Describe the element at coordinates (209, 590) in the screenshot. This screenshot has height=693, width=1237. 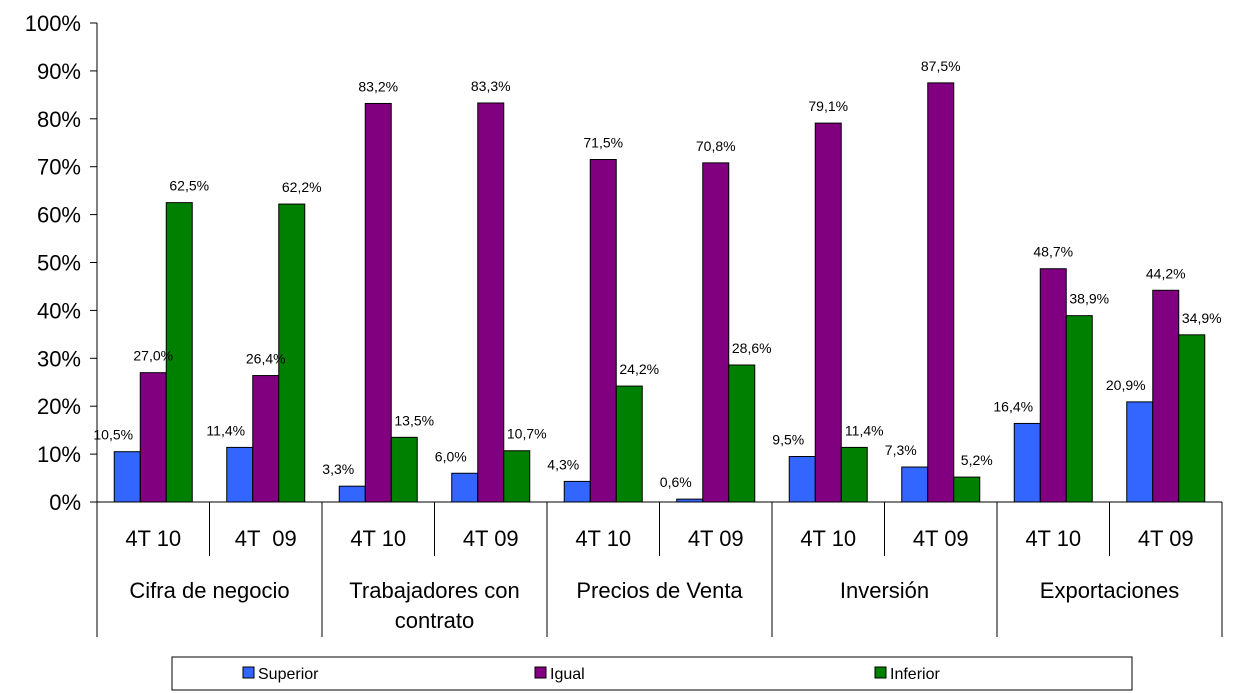
I see `group-label: Cifra de negocio` at that location.